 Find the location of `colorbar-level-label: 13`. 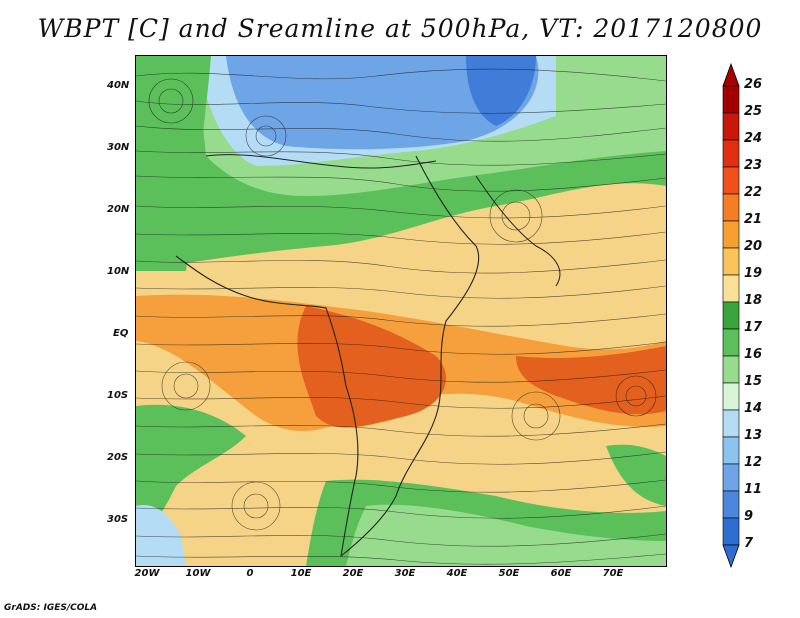

colorbar-level-label: 13 is located at coordinates (753, 435).